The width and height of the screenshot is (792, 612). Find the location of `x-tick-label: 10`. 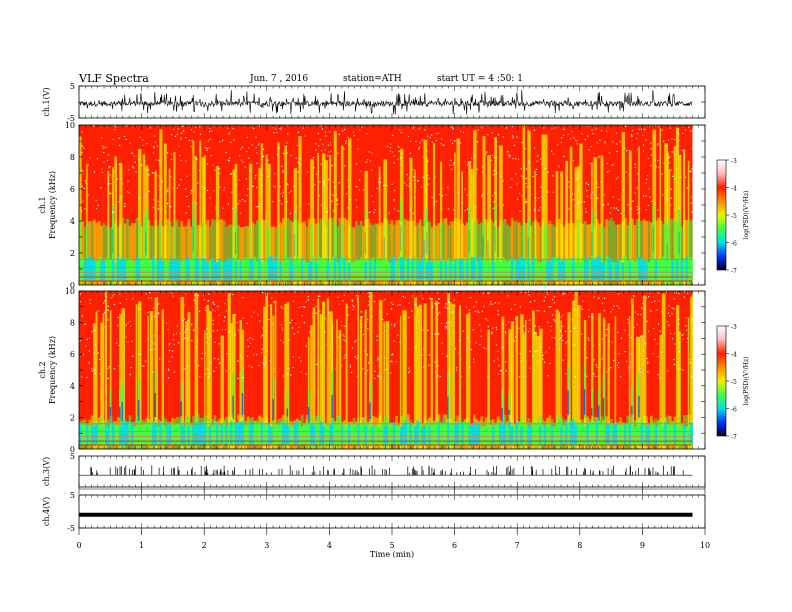

x-tick-label: 10 is located at coordinates (705, 545).